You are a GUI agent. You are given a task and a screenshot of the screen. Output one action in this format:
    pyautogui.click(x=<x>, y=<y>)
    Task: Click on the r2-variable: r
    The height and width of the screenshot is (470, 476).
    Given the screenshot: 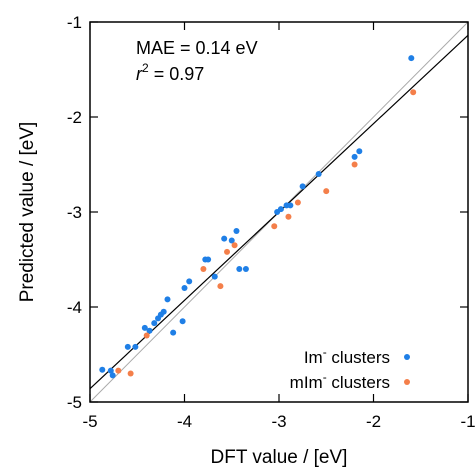 What is the action you would take?
    pyautogui.click(x=139, y=74)
    